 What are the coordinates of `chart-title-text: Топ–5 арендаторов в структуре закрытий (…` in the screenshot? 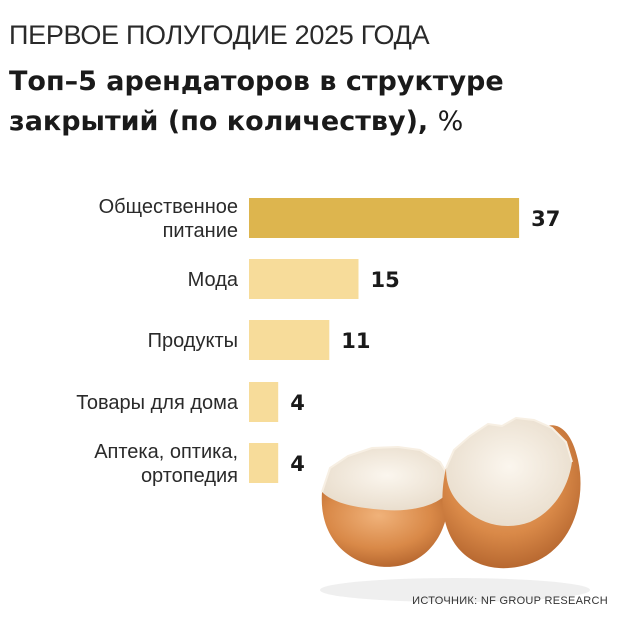 It's located at (256, 101).